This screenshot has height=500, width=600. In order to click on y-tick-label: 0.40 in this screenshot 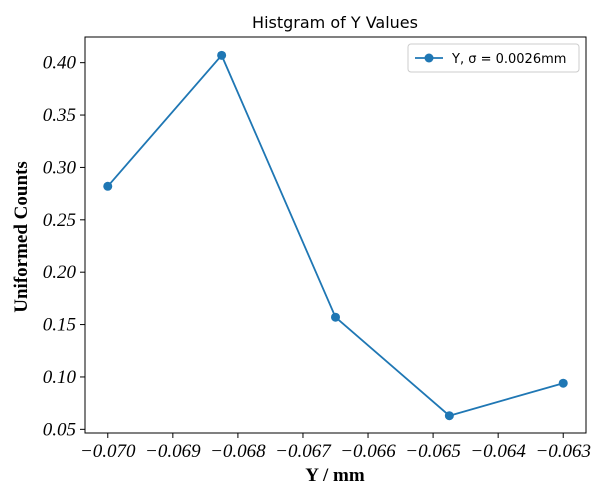, I will do `click(60, 63)`.